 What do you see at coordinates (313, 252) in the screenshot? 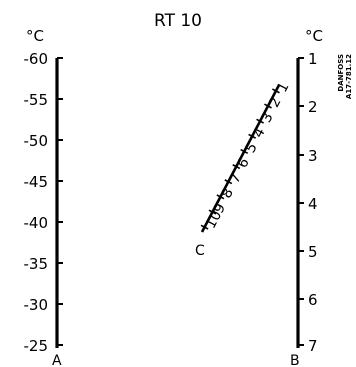
I see `axis-b-tick-label: 5` at bounding box center [313, 252].